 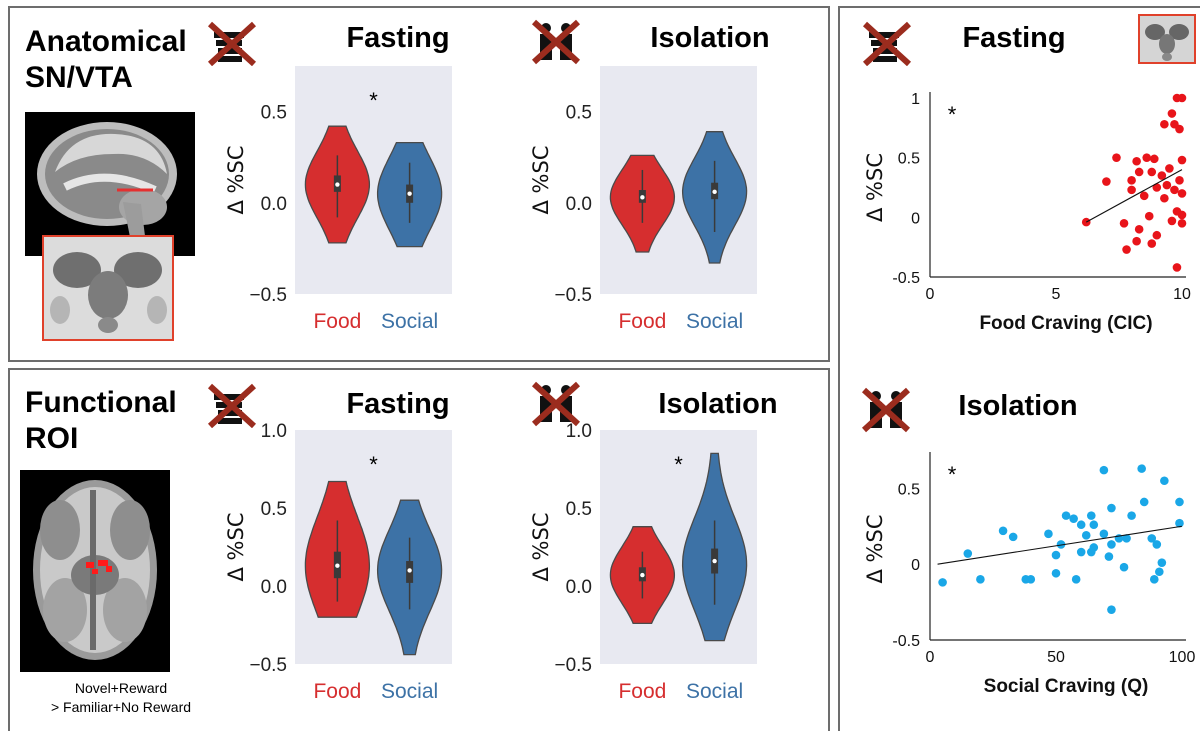 I want to click on plot-title: Isolation, so click(x=710, y=38).